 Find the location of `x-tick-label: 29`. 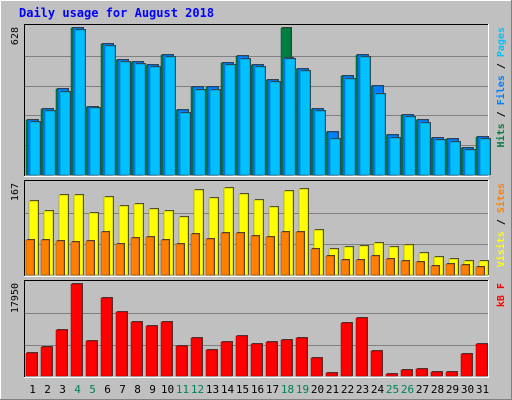

x-tick-label: 29 is located at coordinates (452, 389).